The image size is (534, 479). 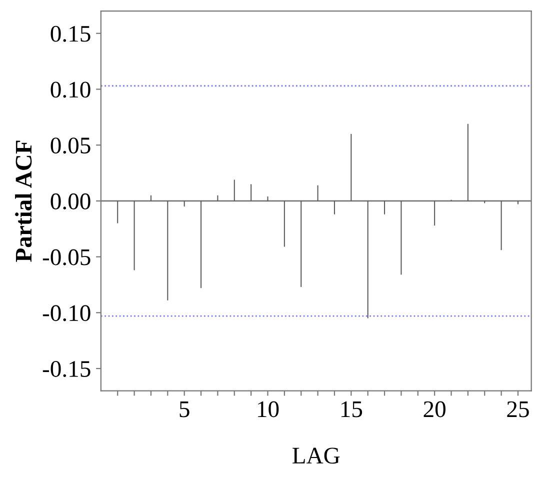 I want to click on y-tick-label: -0.05, so click(x=66, y=257).